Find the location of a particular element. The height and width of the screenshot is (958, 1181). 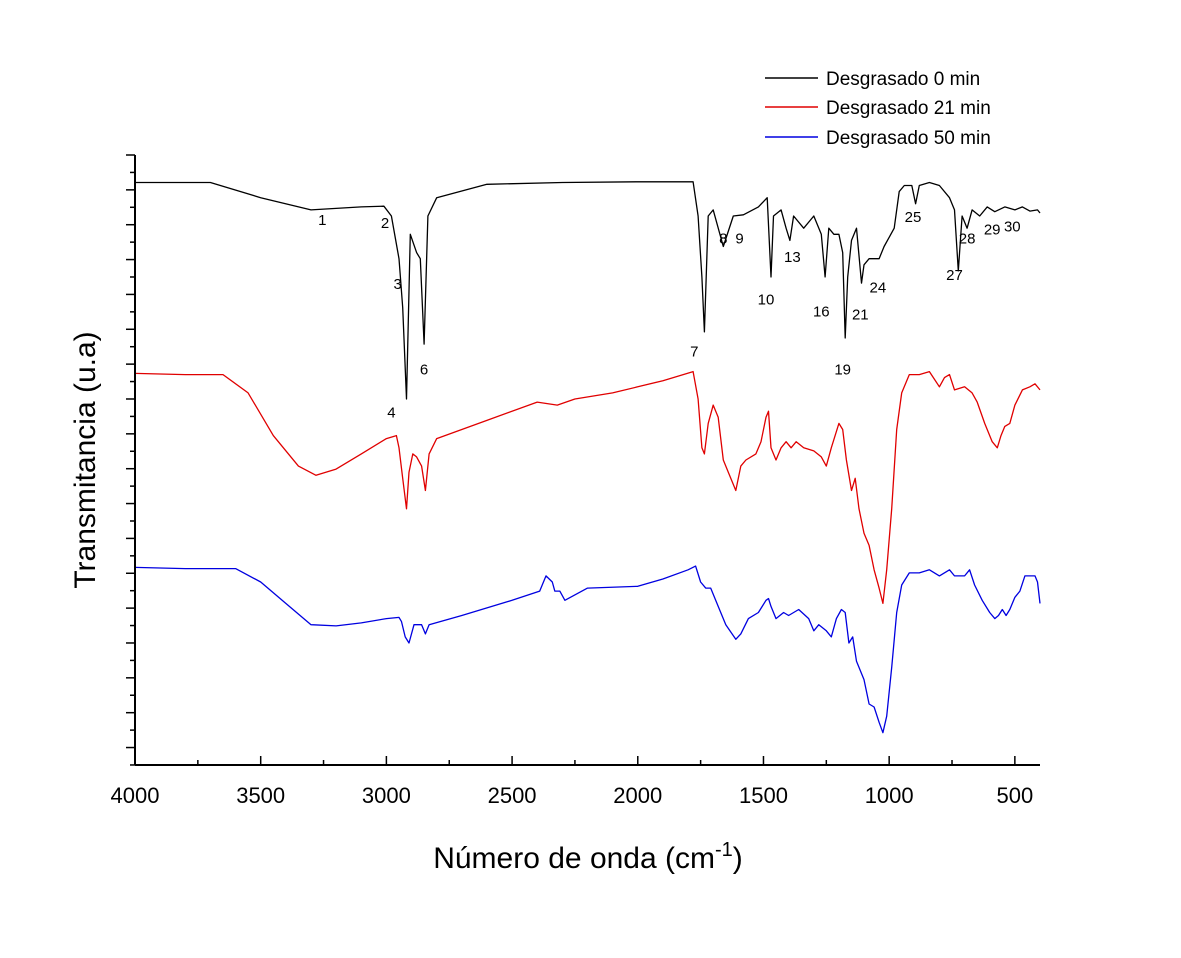

peak-label-28: 28 is located at coordinates (967, 239).